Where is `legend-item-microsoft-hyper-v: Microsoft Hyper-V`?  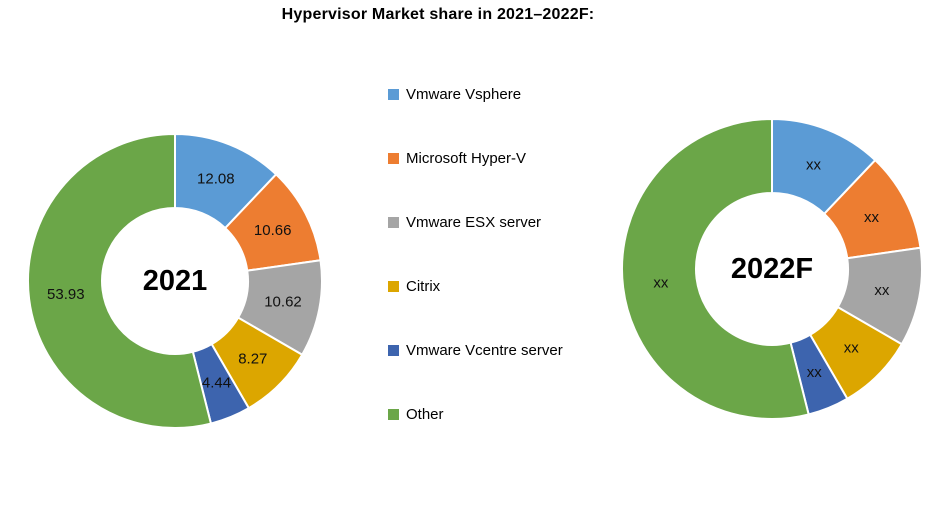 legend-item-microsoft-hyper-v: Microsoft Hyper-V is located at coordinates (475, 158).